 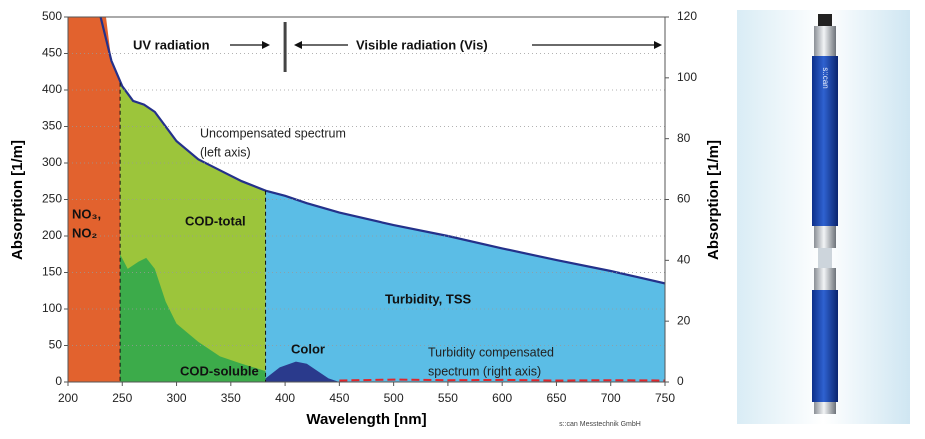 I want to click on x-tick-label: 500, so click(x=394, y=398).